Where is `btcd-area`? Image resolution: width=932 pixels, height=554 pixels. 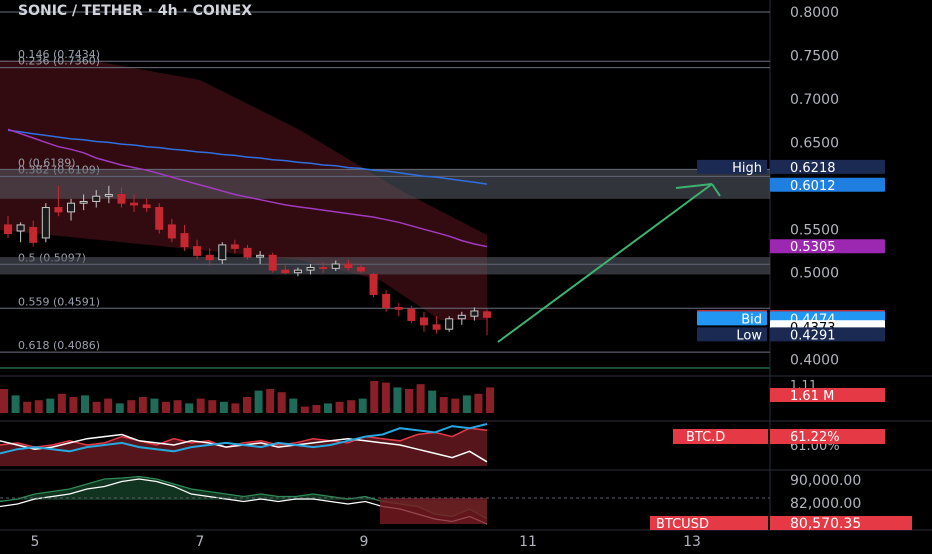
btcd-area is located at coordinates (243, 447).